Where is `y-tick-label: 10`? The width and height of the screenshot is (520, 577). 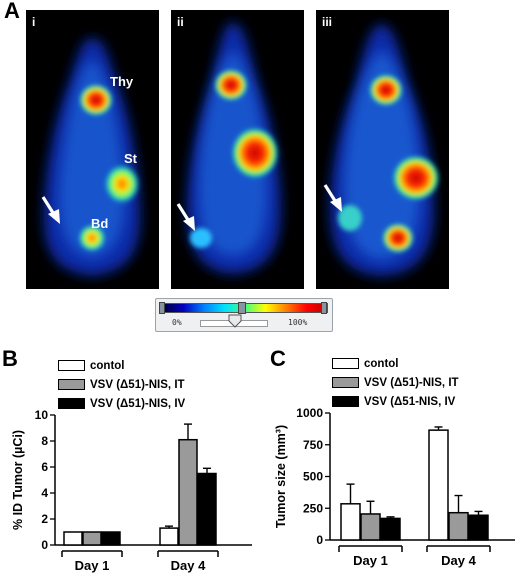 y-tick-label: 10 is located at coordinates (42, 415).